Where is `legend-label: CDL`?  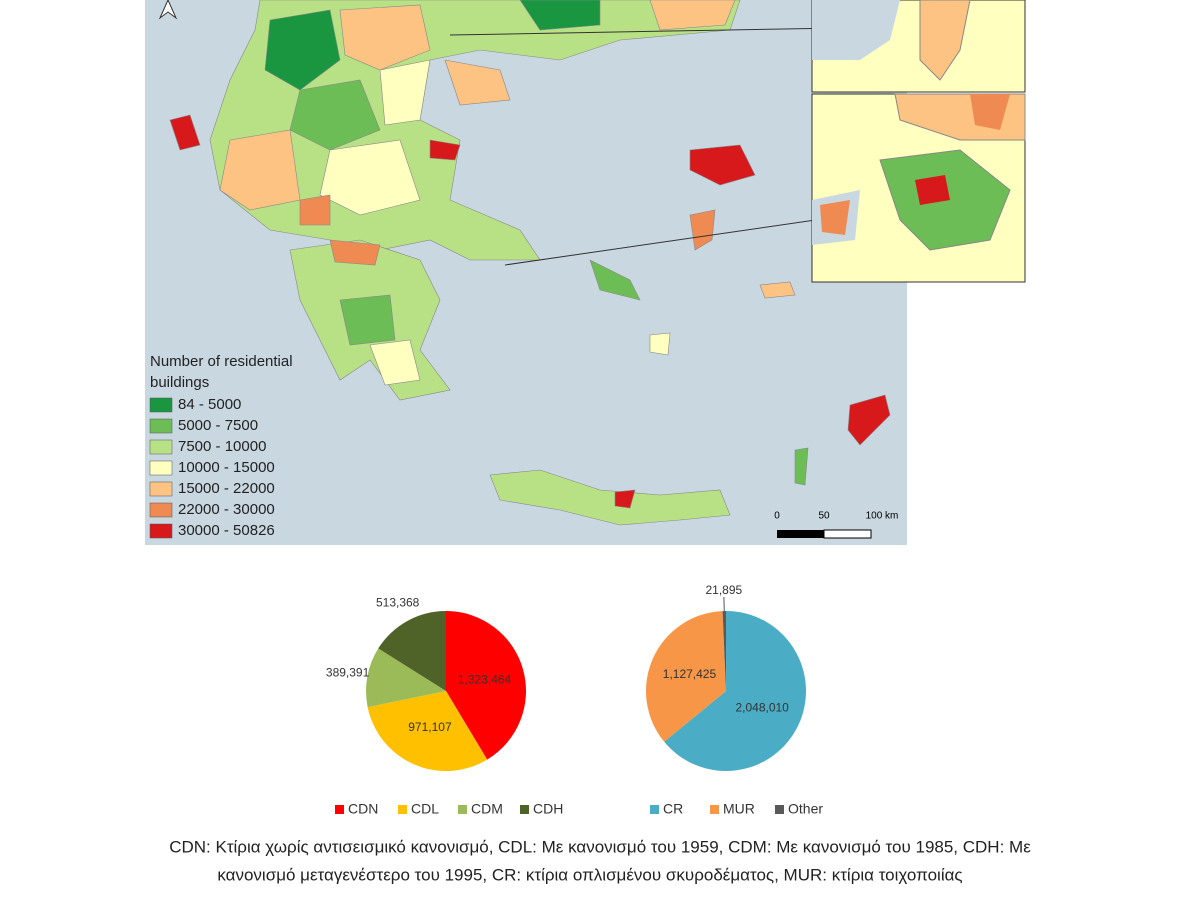 legend-label: CDL is located at coordinates (425, 809).